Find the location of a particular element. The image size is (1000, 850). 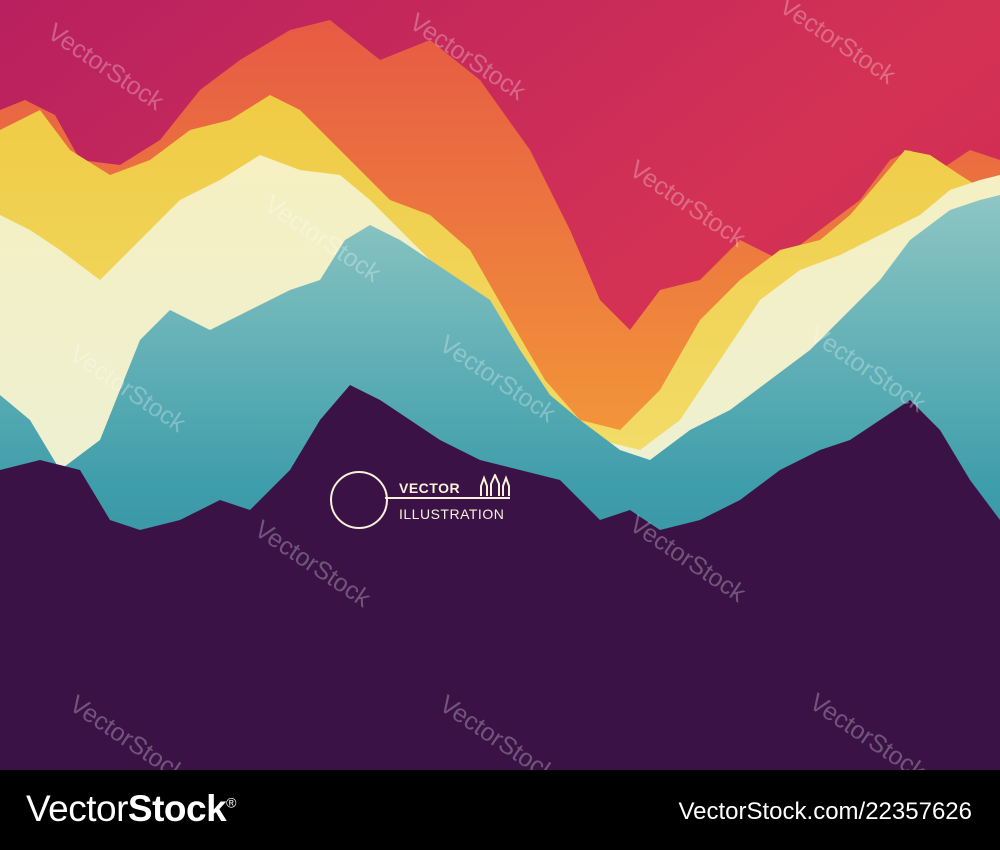

emblem-ring is located at coordinates (359, 500).